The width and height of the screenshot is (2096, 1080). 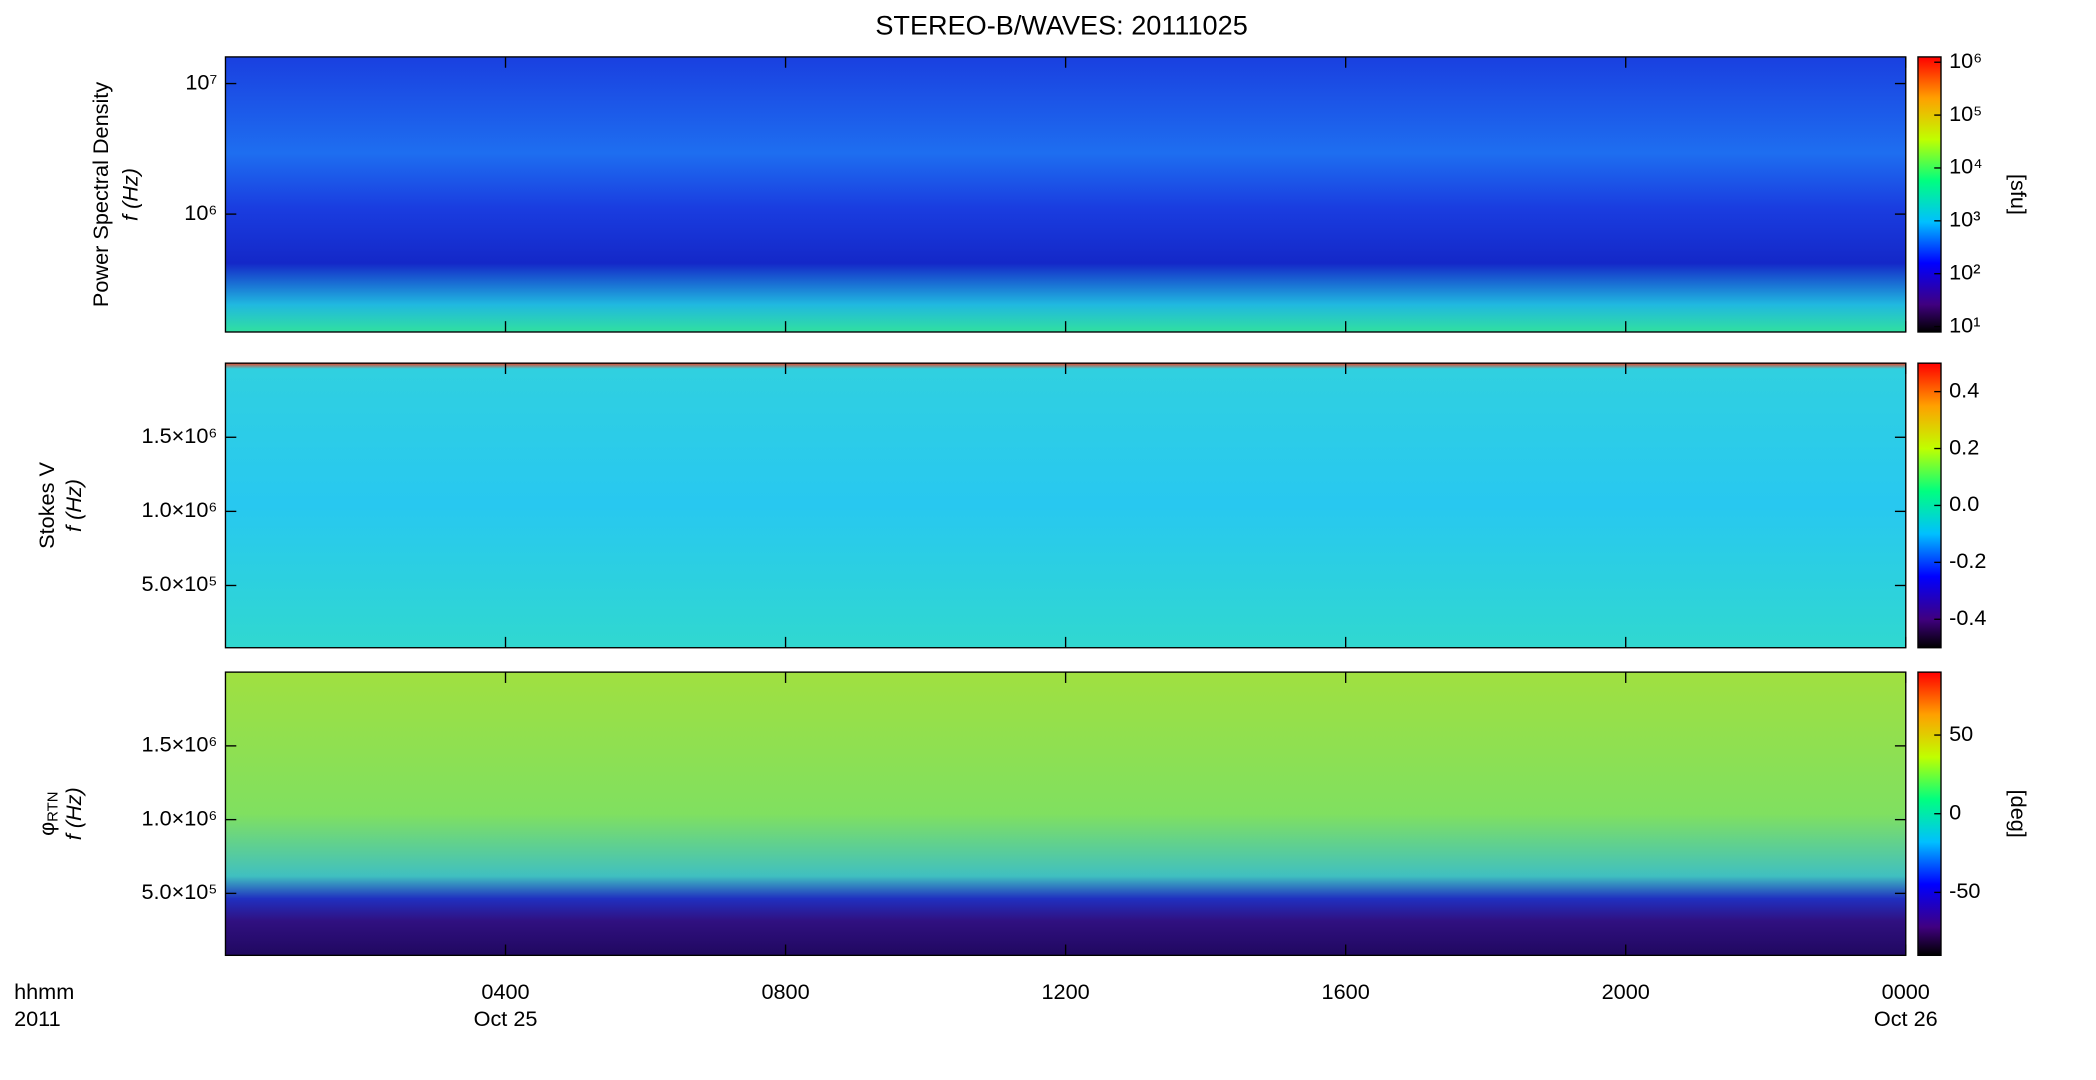 I want to click on x-tick-label: 2000, so click(x=1626, y=991).